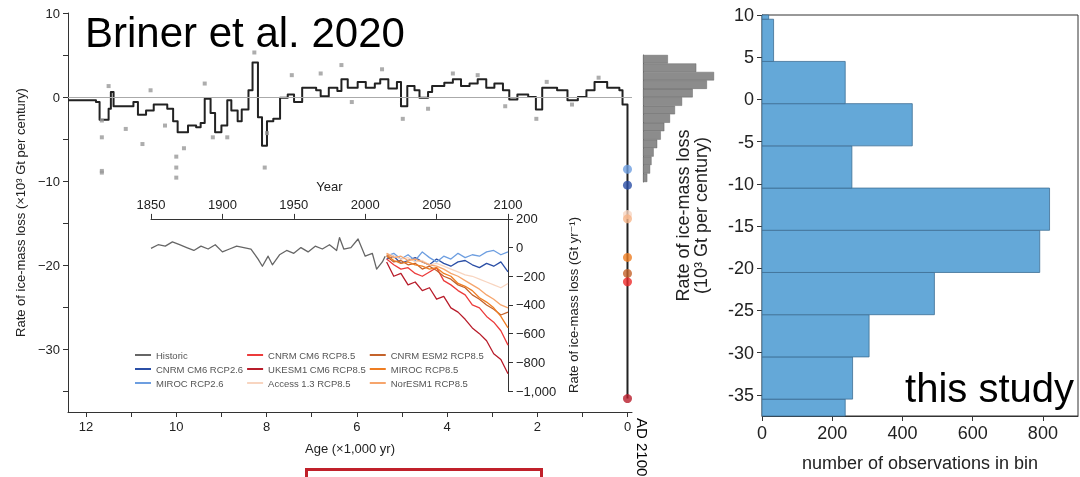  What do you see at coordinates (531, 334) in the screenshot?
I see `y-tick-label: −600` at bounding box center [531, 334].